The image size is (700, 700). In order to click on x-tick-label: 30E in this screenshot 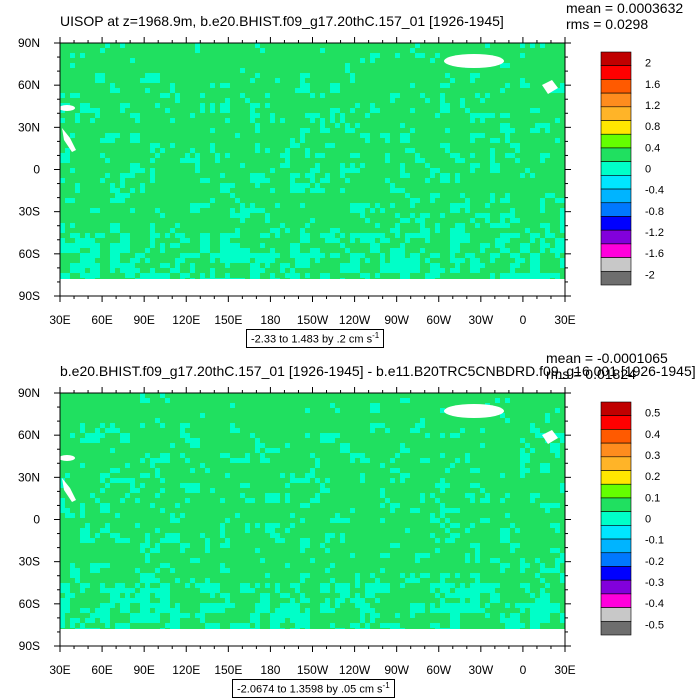, I will do `click(564, 320)`.